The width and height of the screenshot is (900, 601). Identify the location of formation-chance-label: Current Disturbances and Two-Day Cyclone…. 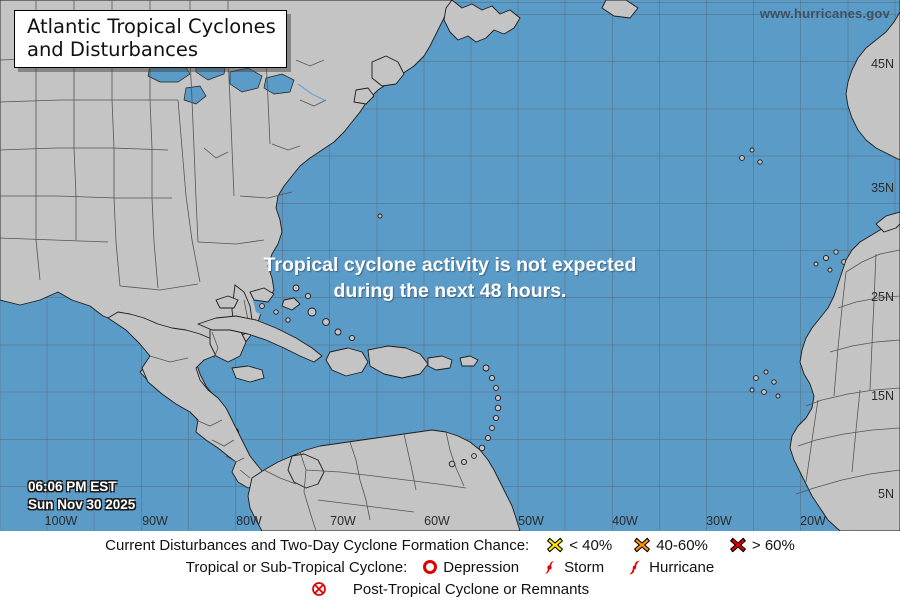
(317, 545).